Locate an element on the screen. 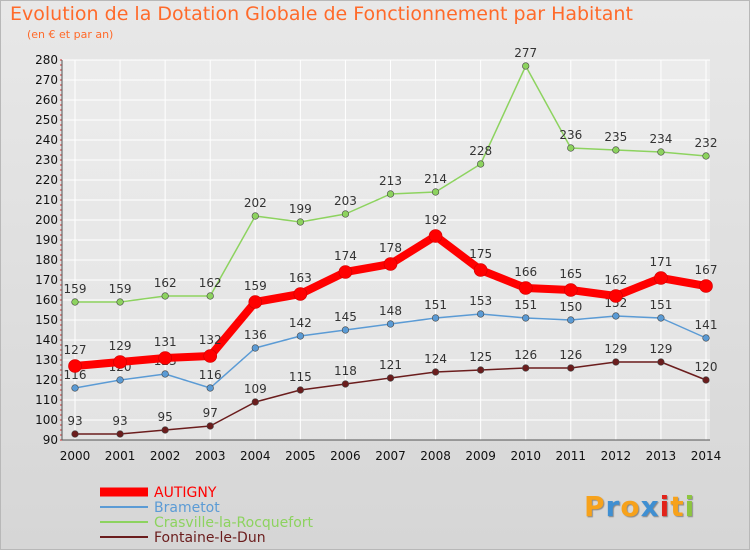 The image size is (750, 550). y-tick-label: 200 is located at coordinates (46, 220).